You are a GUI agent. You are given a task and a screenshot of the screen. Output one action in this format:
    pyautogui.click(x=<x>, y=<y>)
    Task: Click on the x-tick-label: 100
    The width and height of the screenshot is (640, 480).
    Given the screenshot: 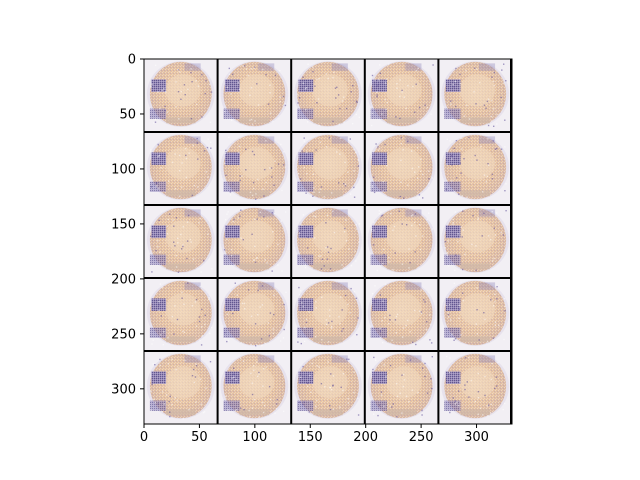 What is the action you would take?
    pyautogui.click(x=254, y=437)
    